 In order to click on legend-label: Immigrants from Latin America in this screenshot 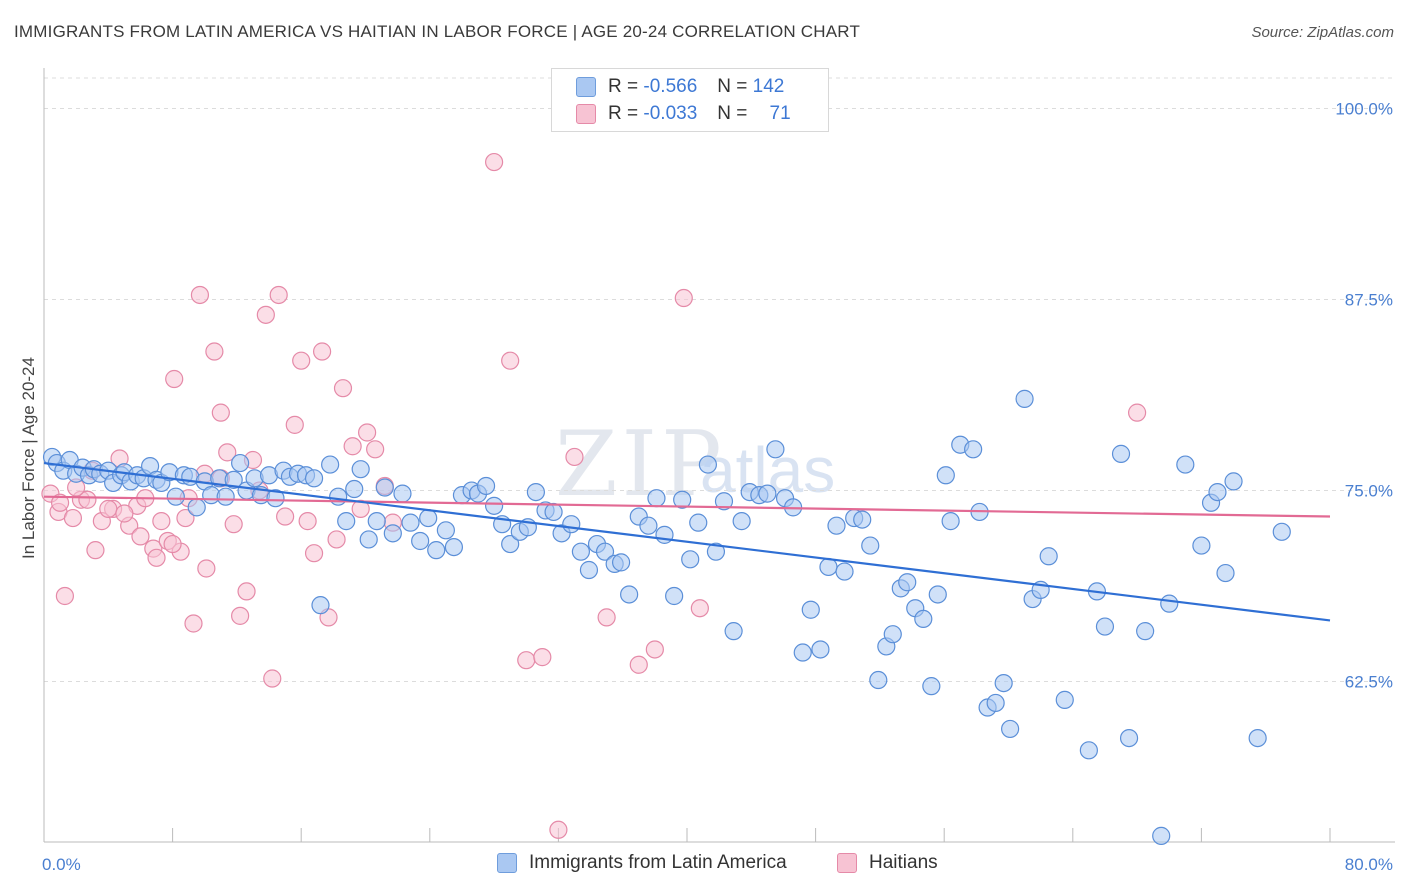, I will do `click(658, 862)`.